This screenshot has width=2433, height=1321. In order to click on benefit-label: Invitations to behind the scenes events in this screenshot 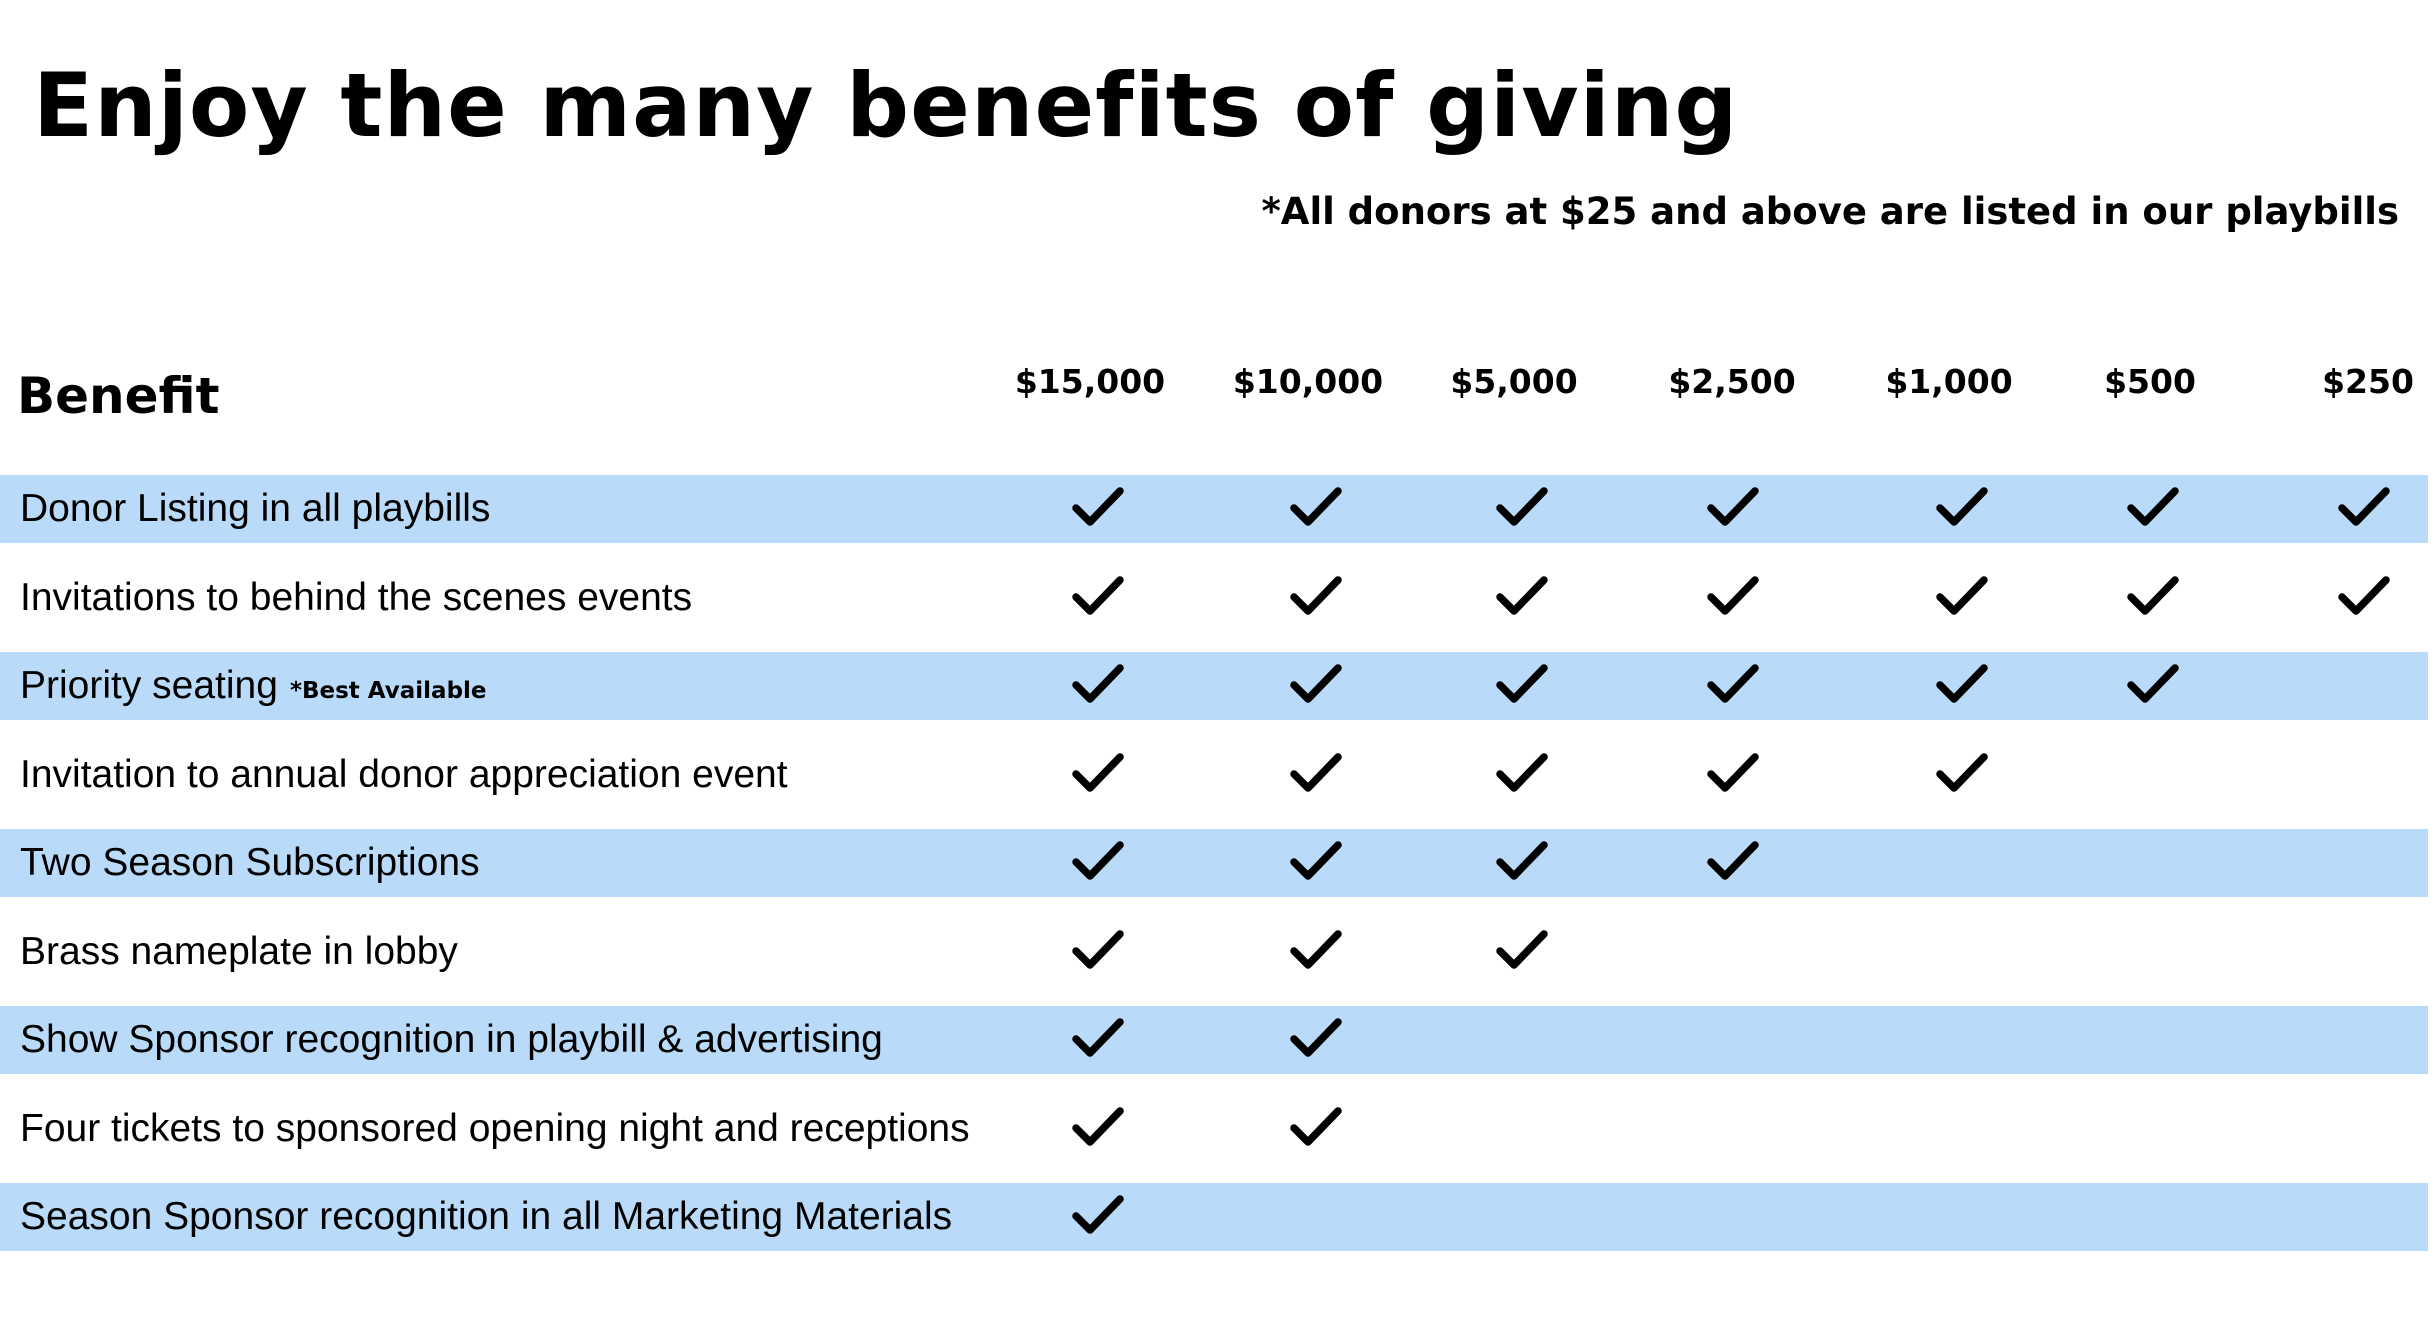, I will do `click(356, 598)`.